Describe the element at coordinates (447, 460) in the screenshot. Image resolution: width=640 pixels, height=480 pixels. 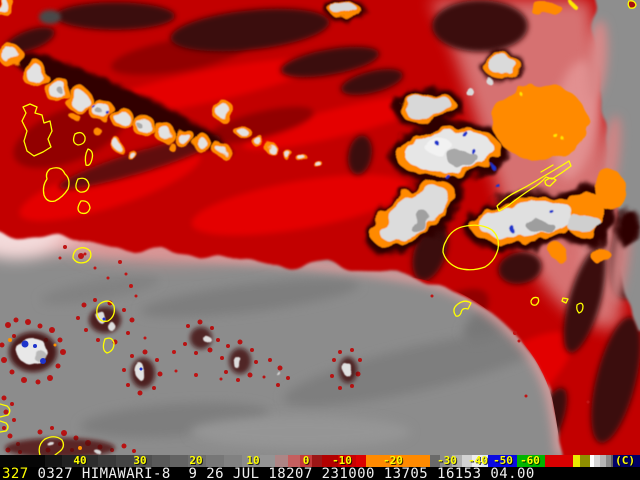
I see `colorbar-tick-label: -30` at that location.